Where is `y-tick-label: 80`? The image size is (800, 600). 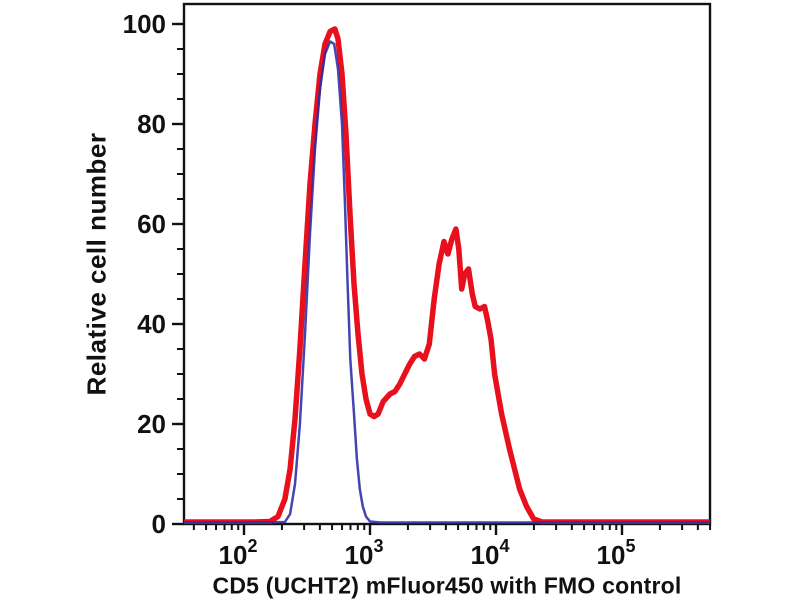 y-tick-label: 80 is located at coordinates (151, 124).